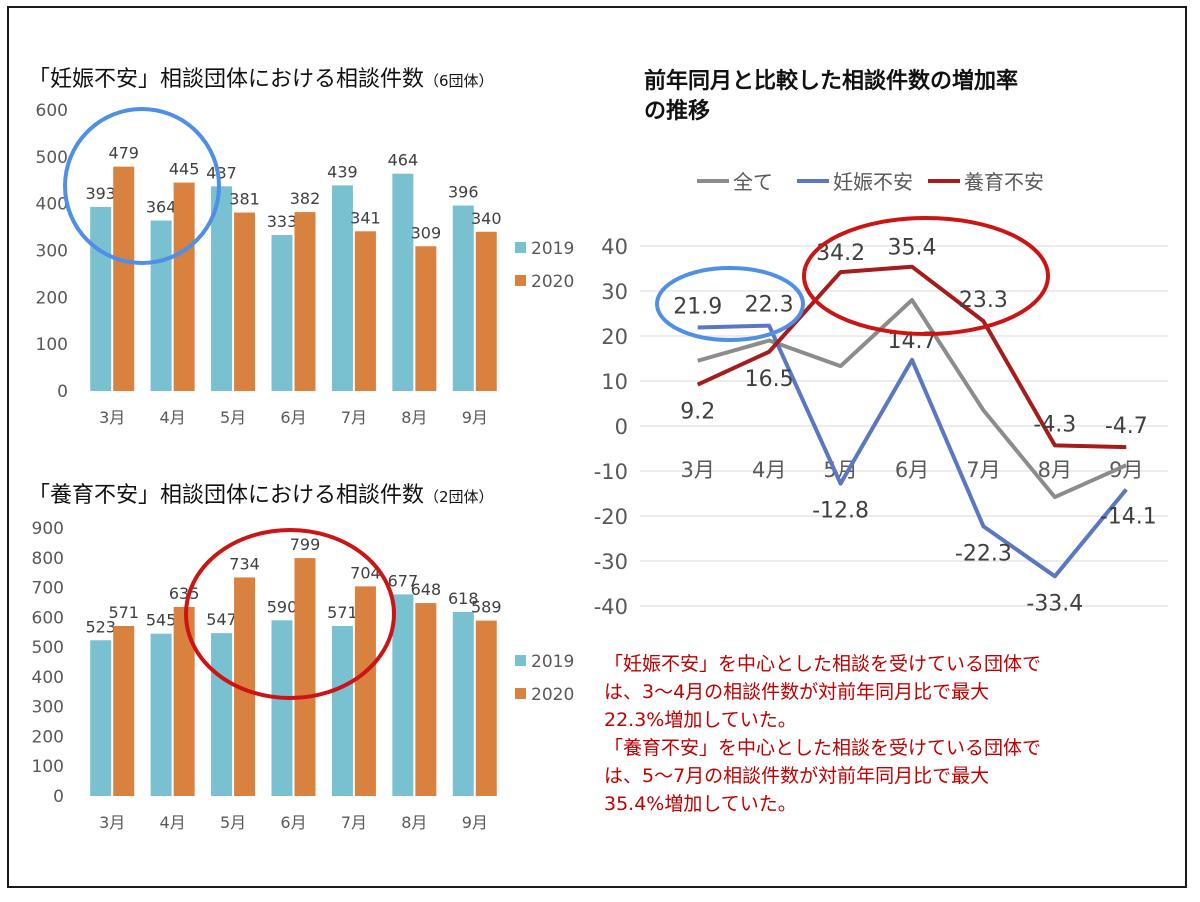  Describe the element at coordinates (305, 544) in the screenshot. I see `data-label: 799` at that location.